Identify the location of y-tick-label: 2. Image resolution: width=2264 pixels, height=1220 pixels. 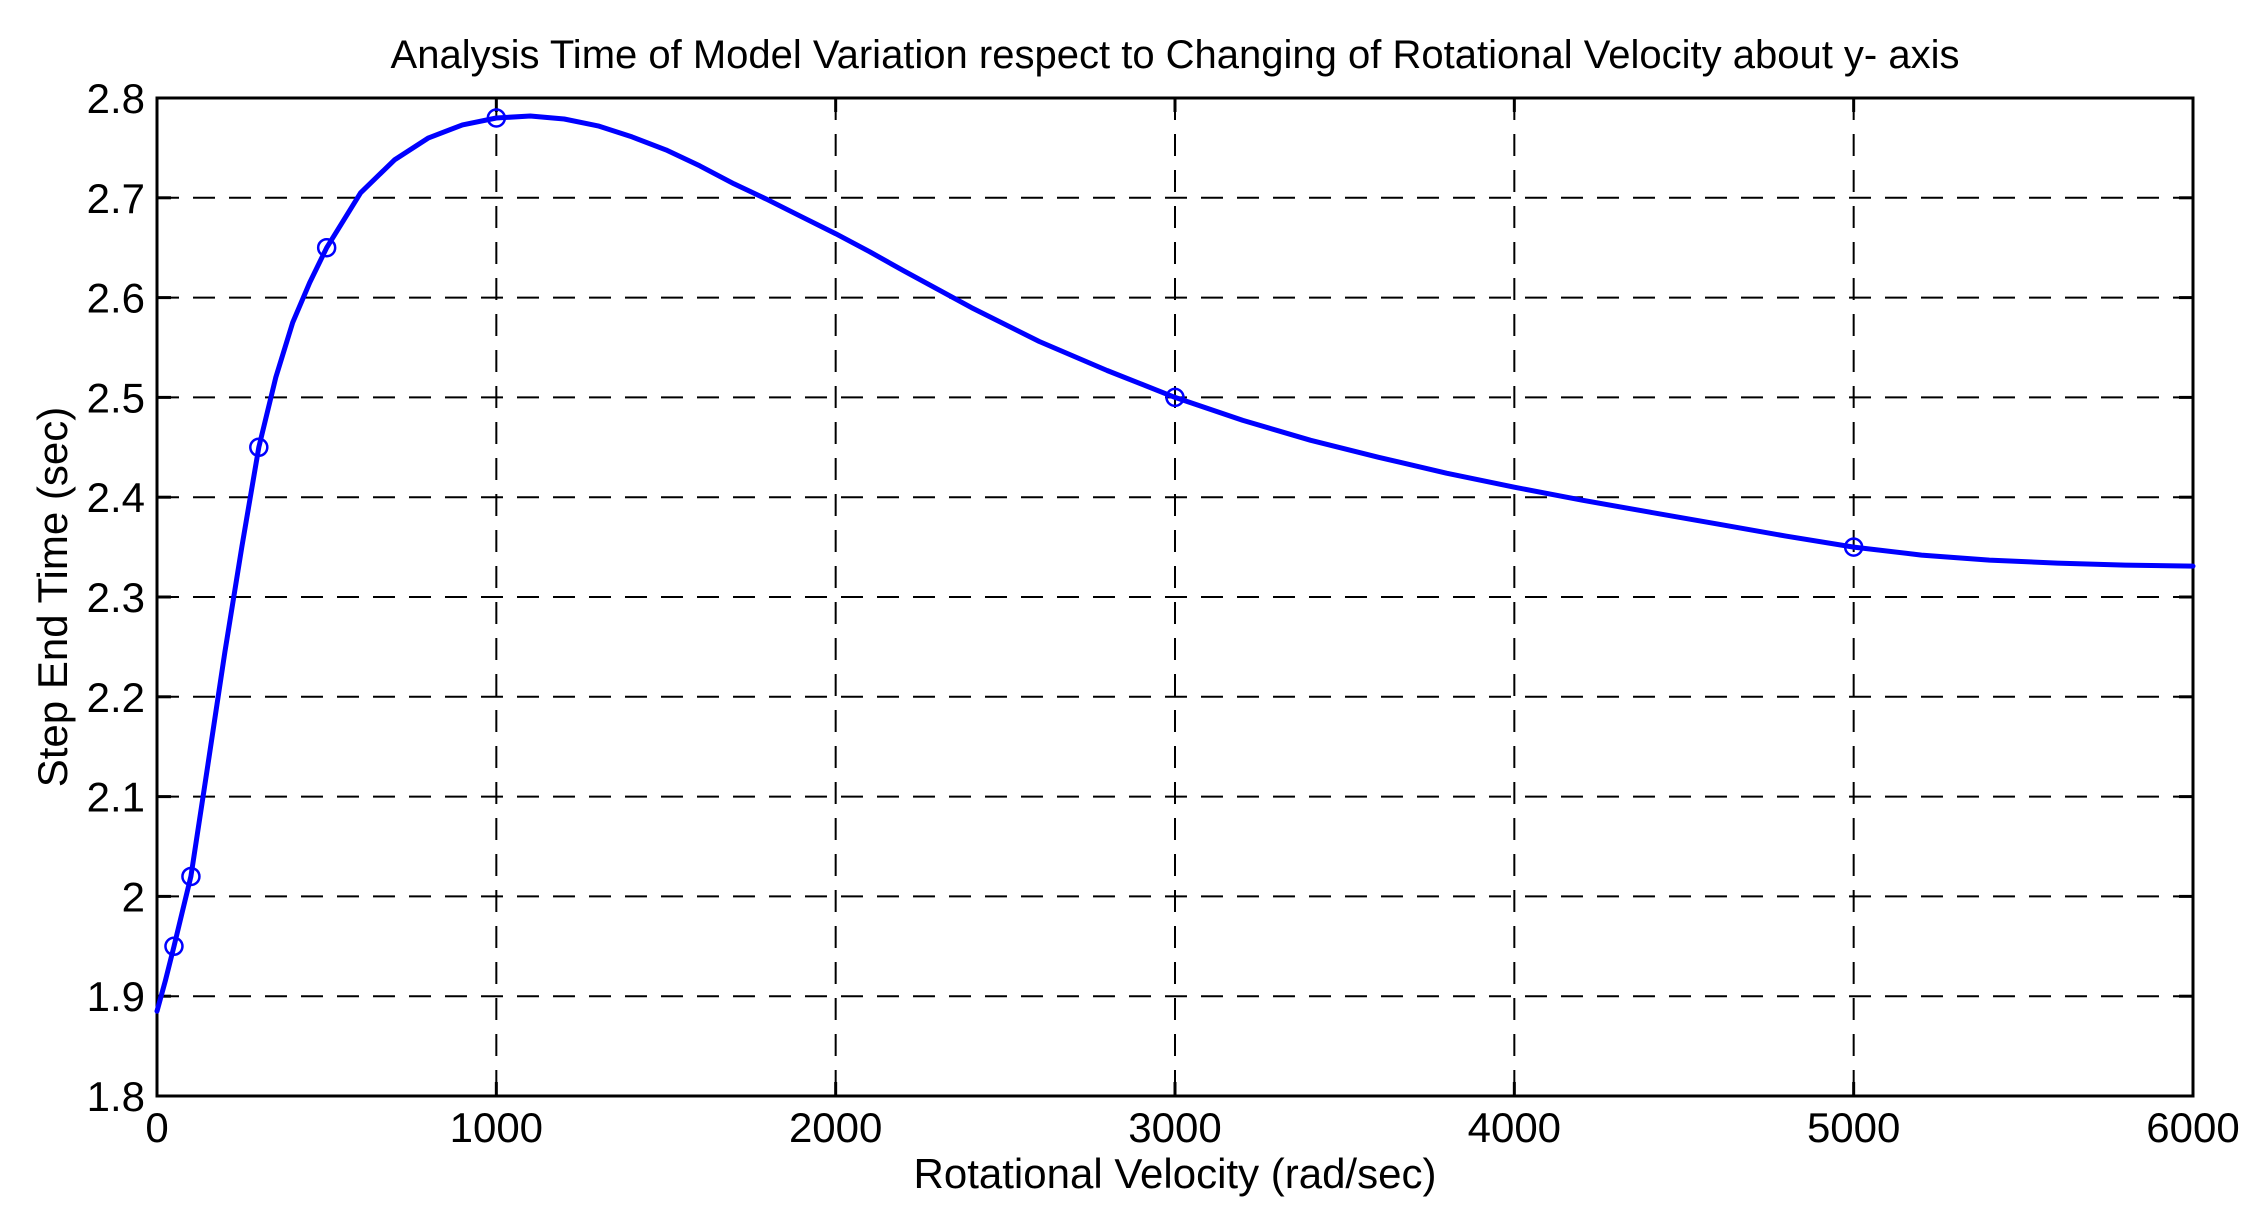
(133, 896).